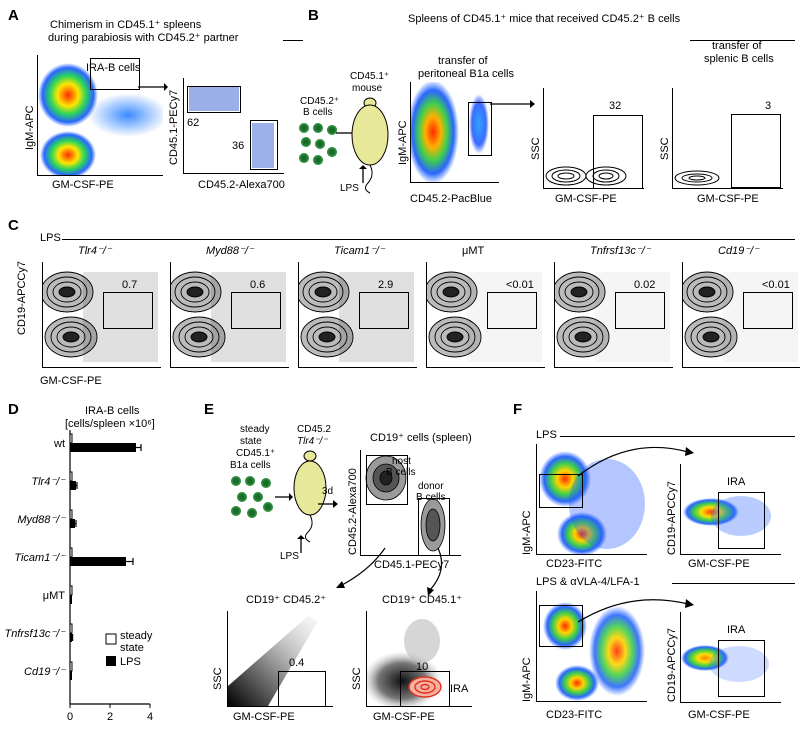  What do you see at coordinates (136, 636) in the screenshot?
I see `legend-steady-label: steady` at bounding box center [136, 636].